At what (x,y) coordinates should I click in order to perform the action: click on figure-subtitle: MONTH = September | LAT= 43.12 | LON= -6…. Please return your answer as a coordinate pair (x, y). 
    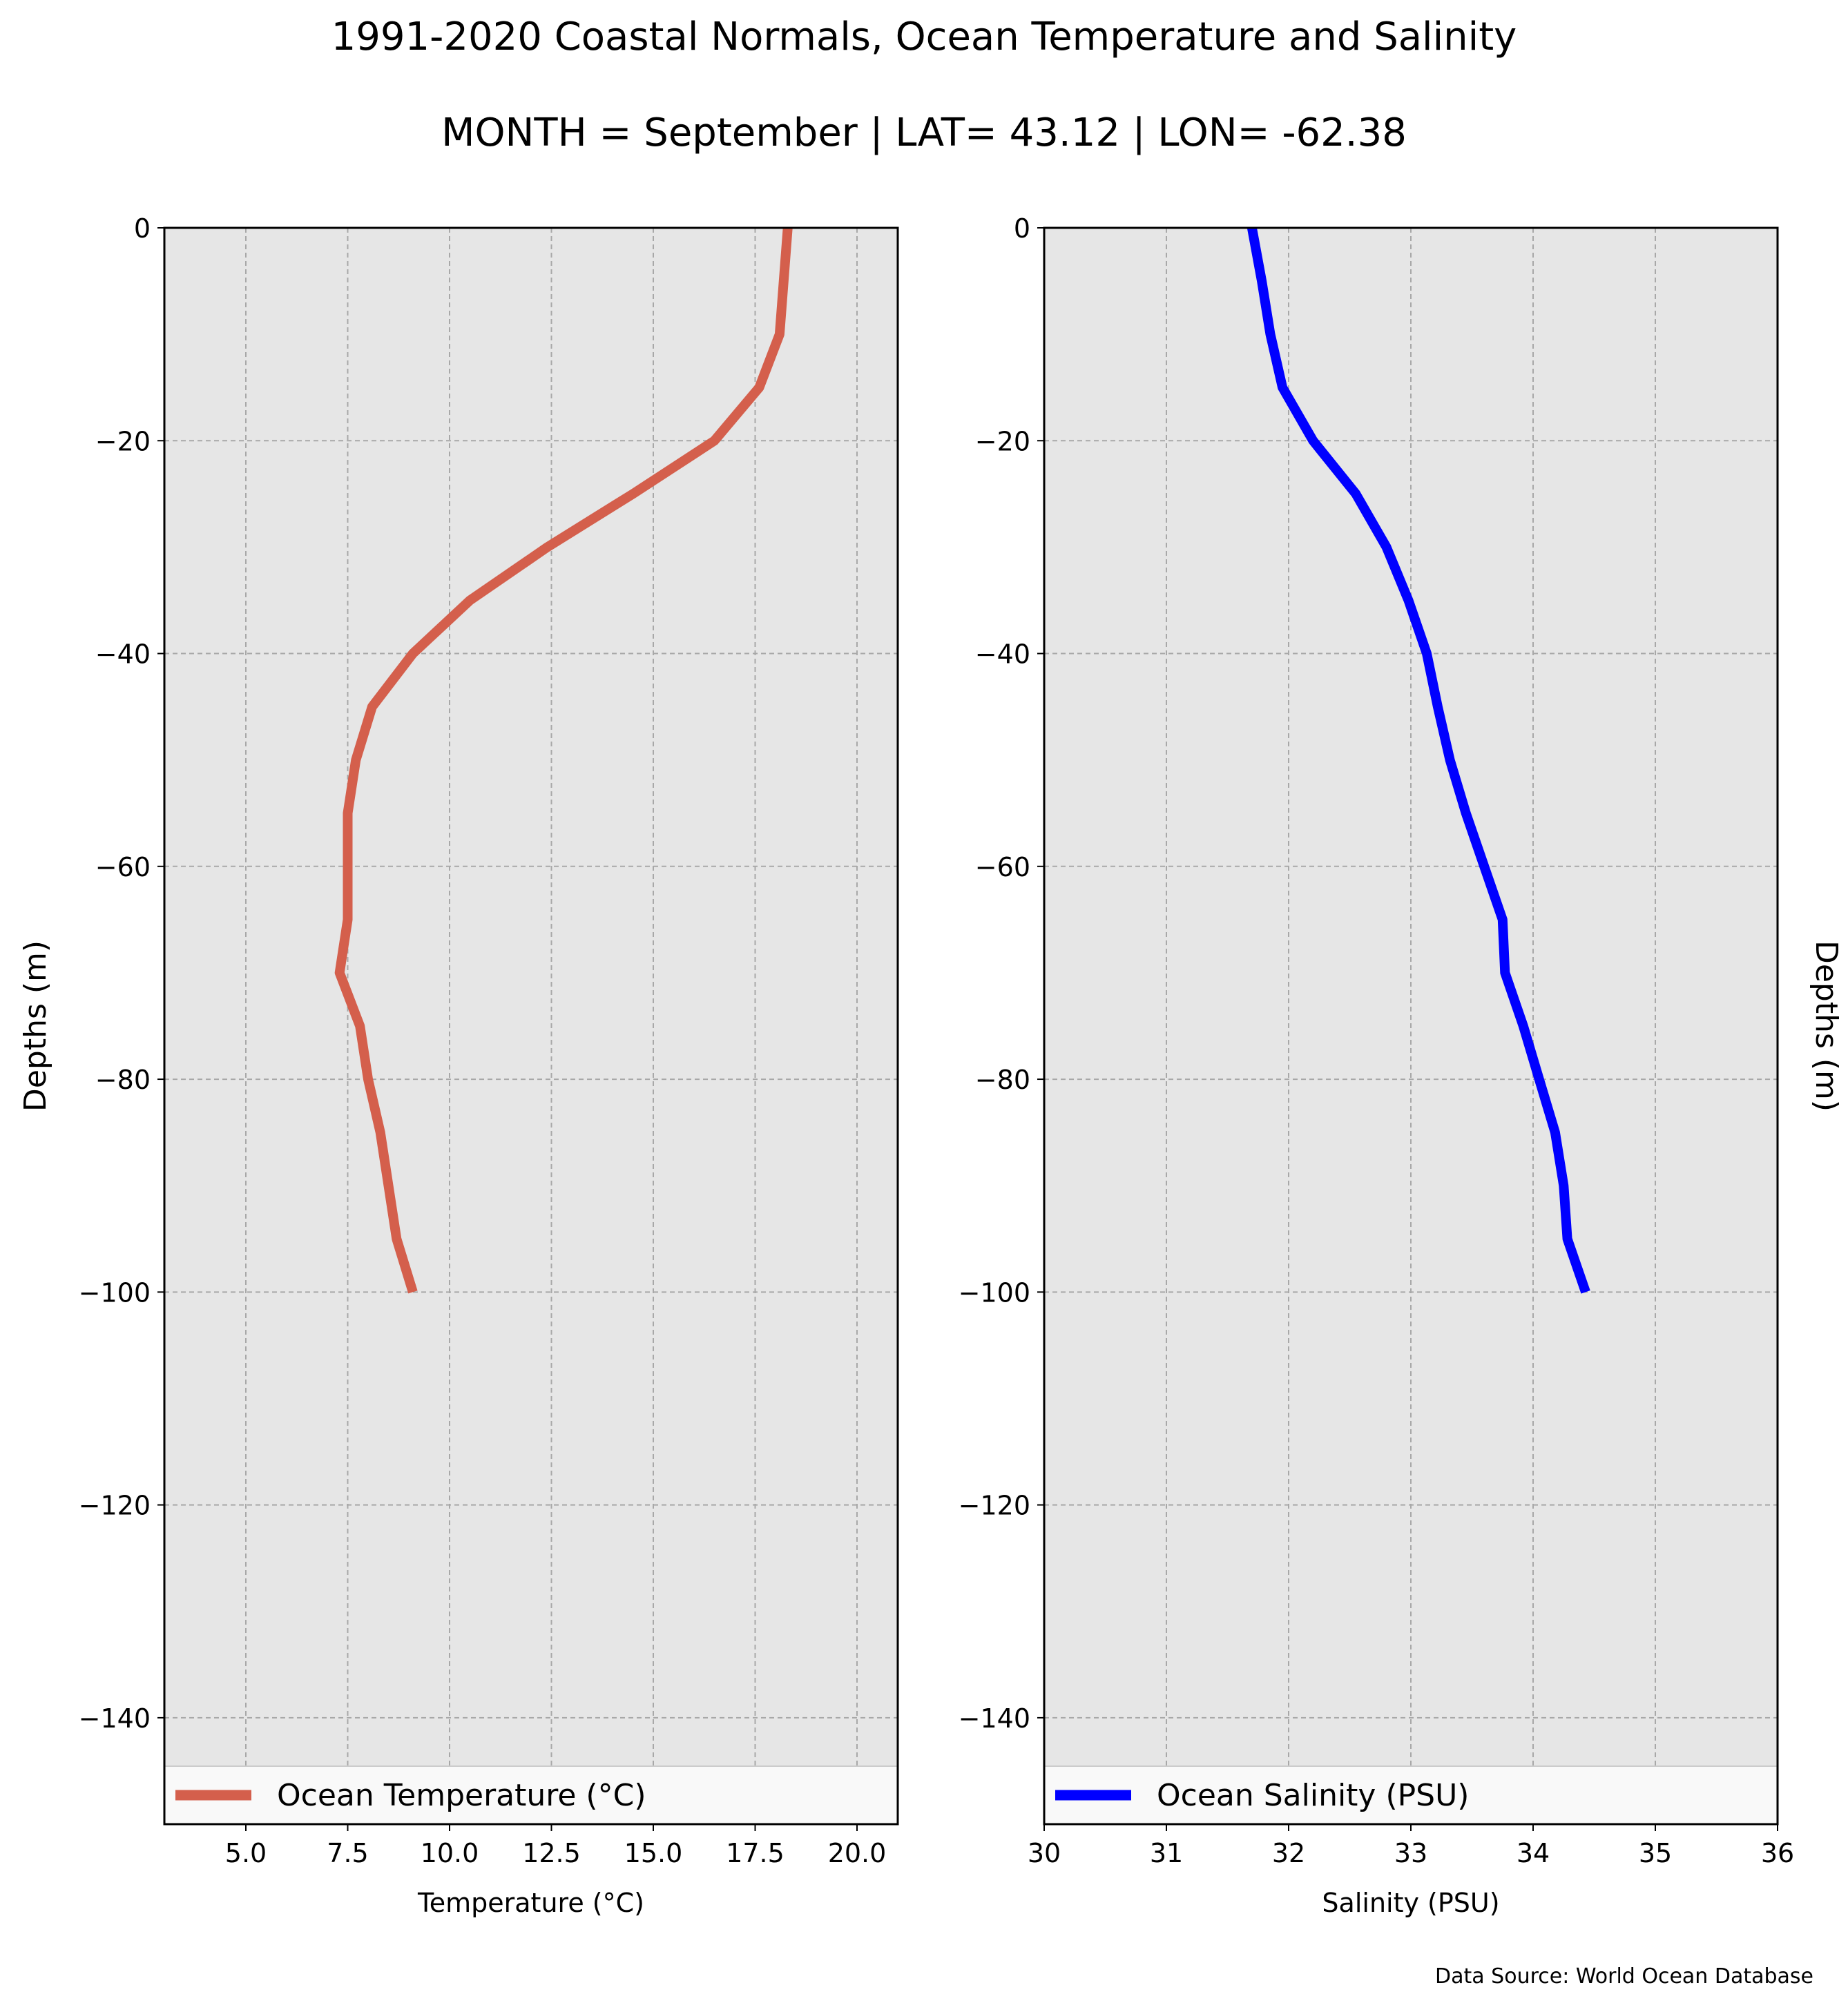
    Looking at the image, I should click on (924, 132).